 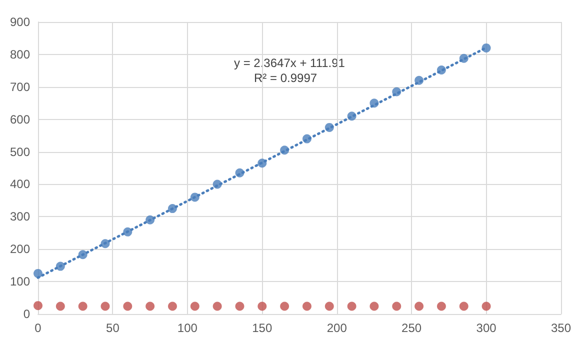 I want to click on y-tick-label: 200, so click(x=20, y=249).